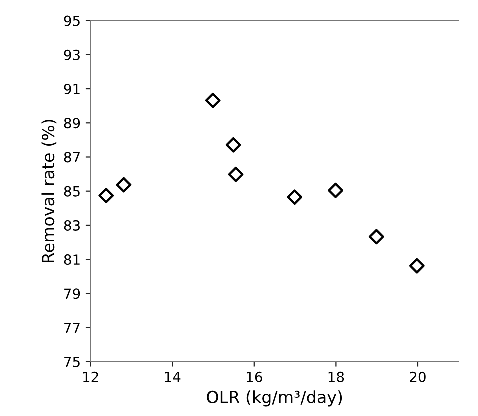 This screenshot has width=478, height=416. What do you see at coordinates (72, 89) in the screenshot?
I see `y-tick-label: 91` at bounding box center [72, 89].